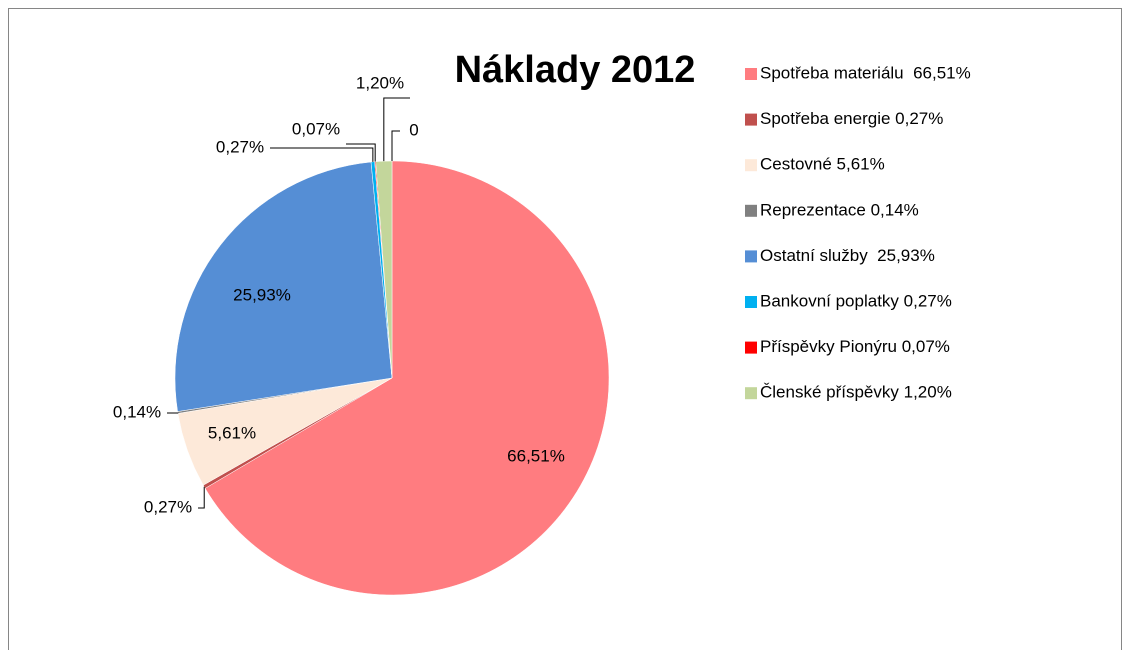 The image size is (1130, 650). Describe the element at coordinates (822, 164) in the screenshot. I see `legend-label: Cestovné 5,61%` at that location.